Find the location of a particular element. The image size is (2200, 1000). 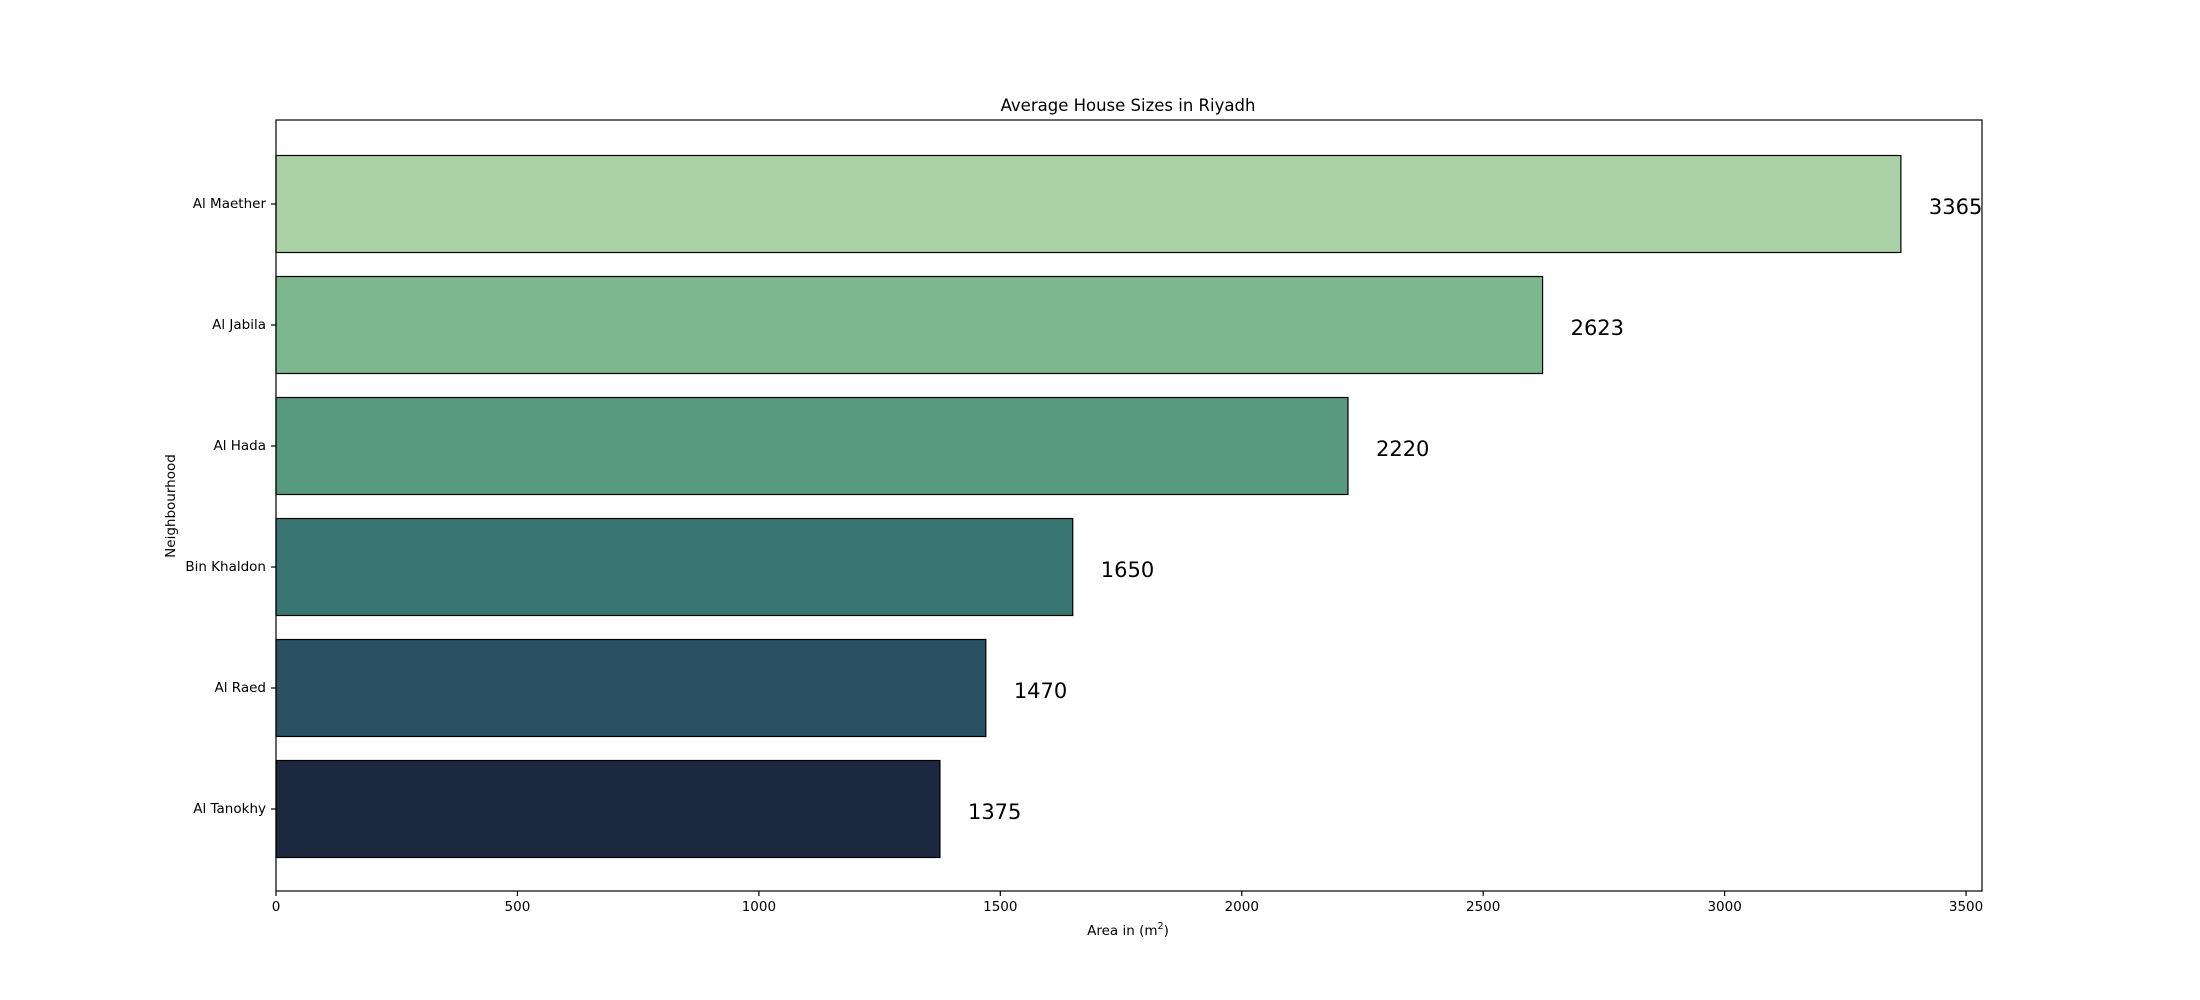

y-tick-label: Bin Khaldon is located at coordinates (225, 567).